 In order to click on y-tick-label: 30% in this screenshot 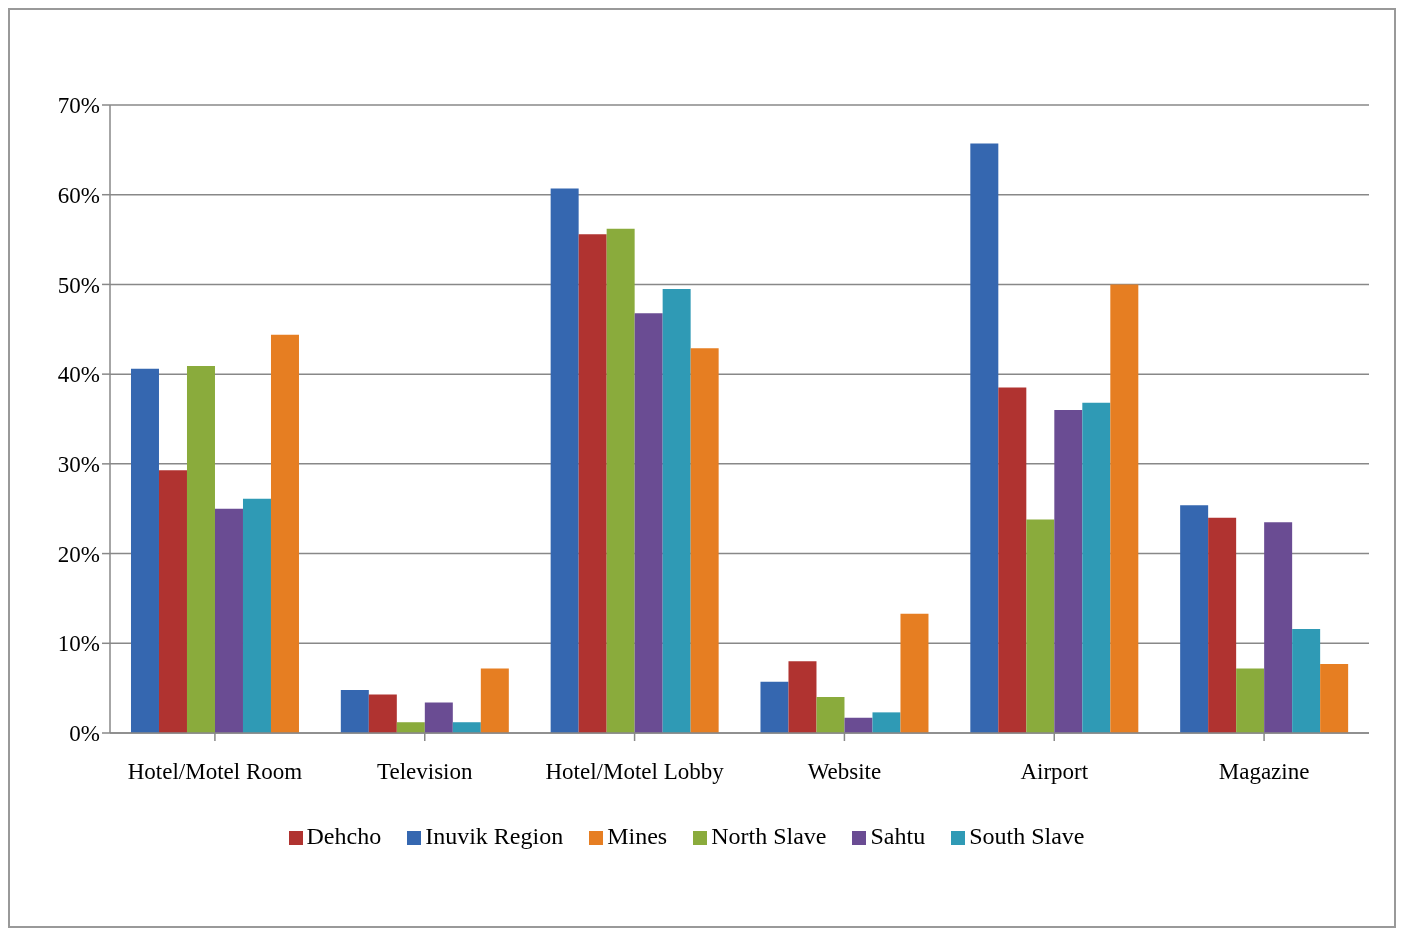, I will do `click(78, 465)`.